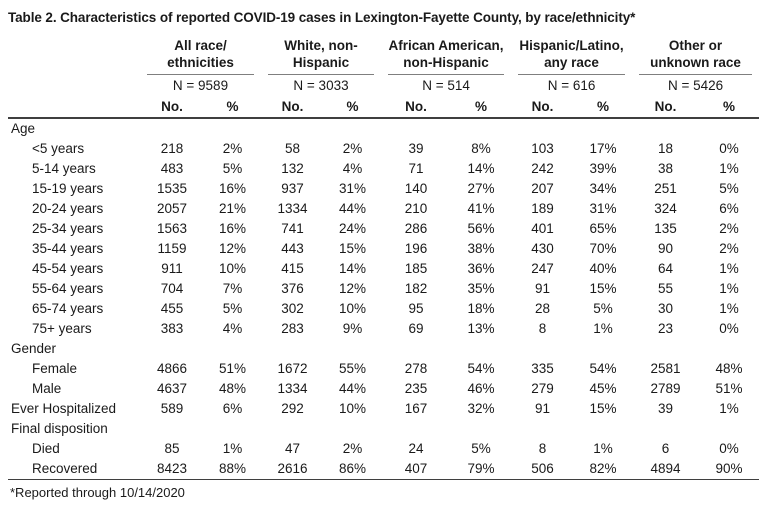 The width and height of the screenshot is (768, 505). Describe the element at coordinates (383, 449) in the screenshot. I see `table-row: Died 85 1% 47 2% 24 5% 8 1% 6 0%` at that location.